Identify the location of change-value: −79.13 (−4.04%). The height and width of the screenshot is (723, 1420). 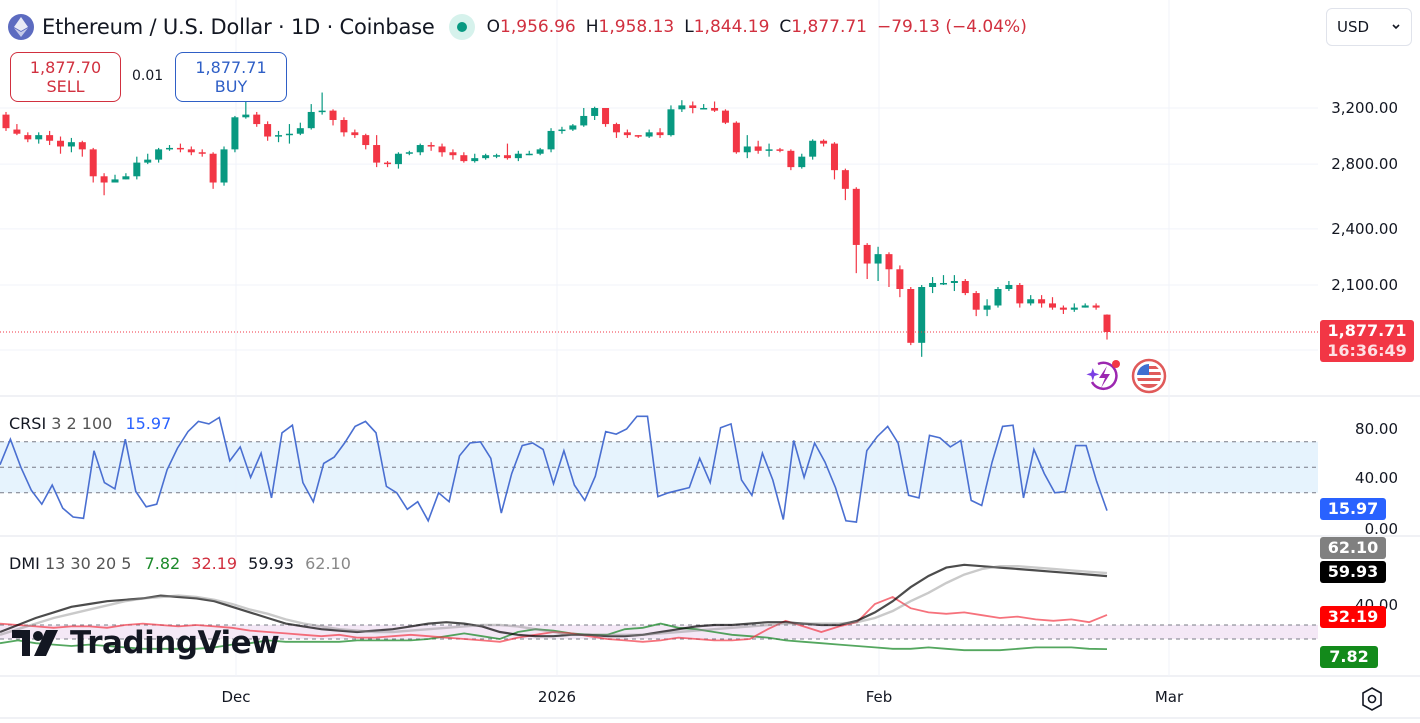
(952, 27).